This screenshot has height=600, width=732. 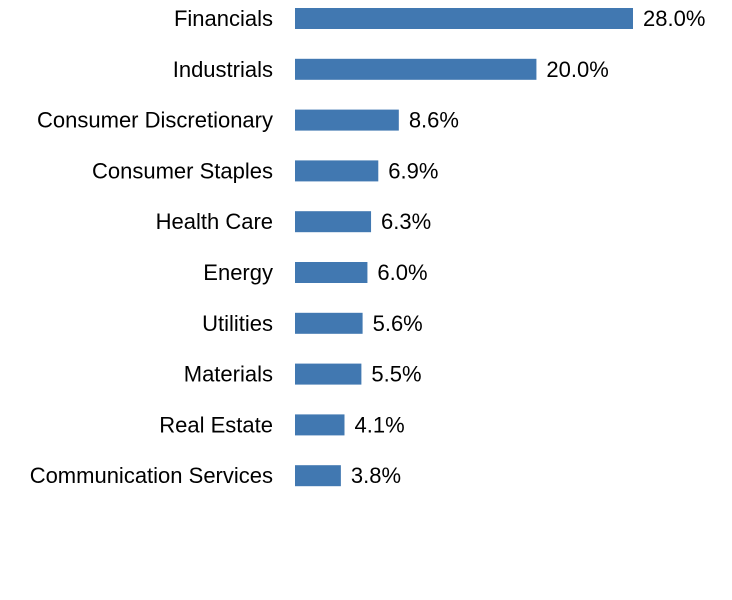 What do you see at coordinates (398, 323) in the screenshot?
I see `value-label-utilities: 5.6%` at bounding box center [398, 323].